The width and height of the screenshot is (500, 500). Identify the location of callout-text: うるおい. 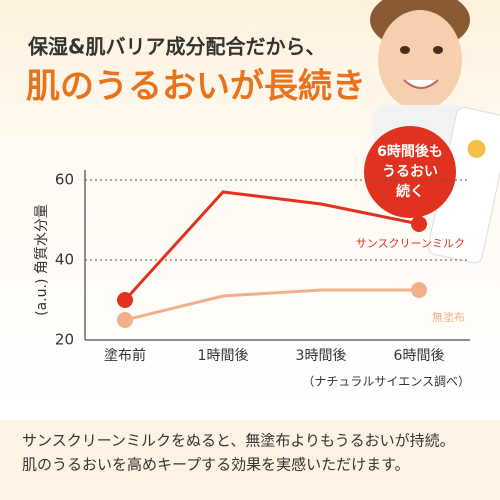
(410, 172).